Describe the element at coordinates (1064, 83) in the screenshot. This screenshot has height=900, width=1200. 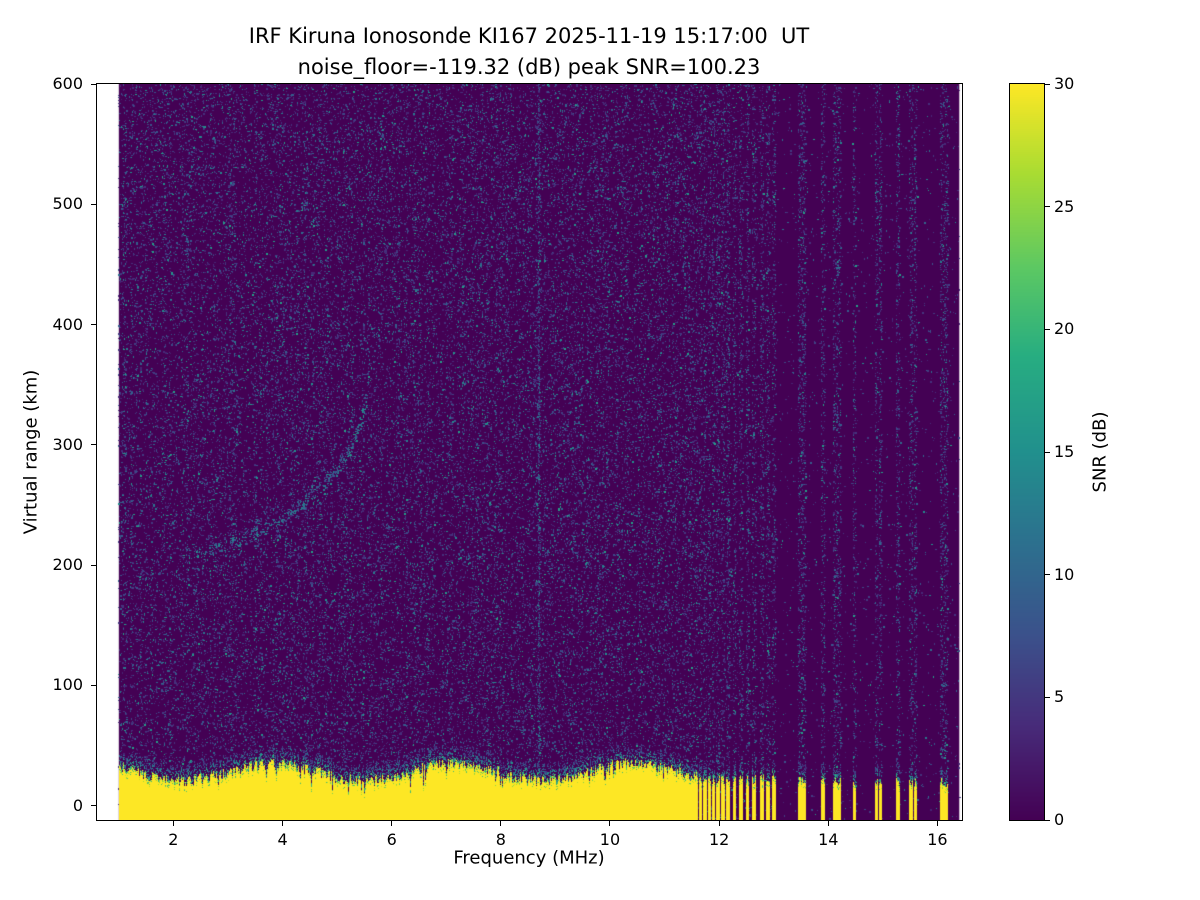
I see `colorbar-tick-label: 30` at that location.